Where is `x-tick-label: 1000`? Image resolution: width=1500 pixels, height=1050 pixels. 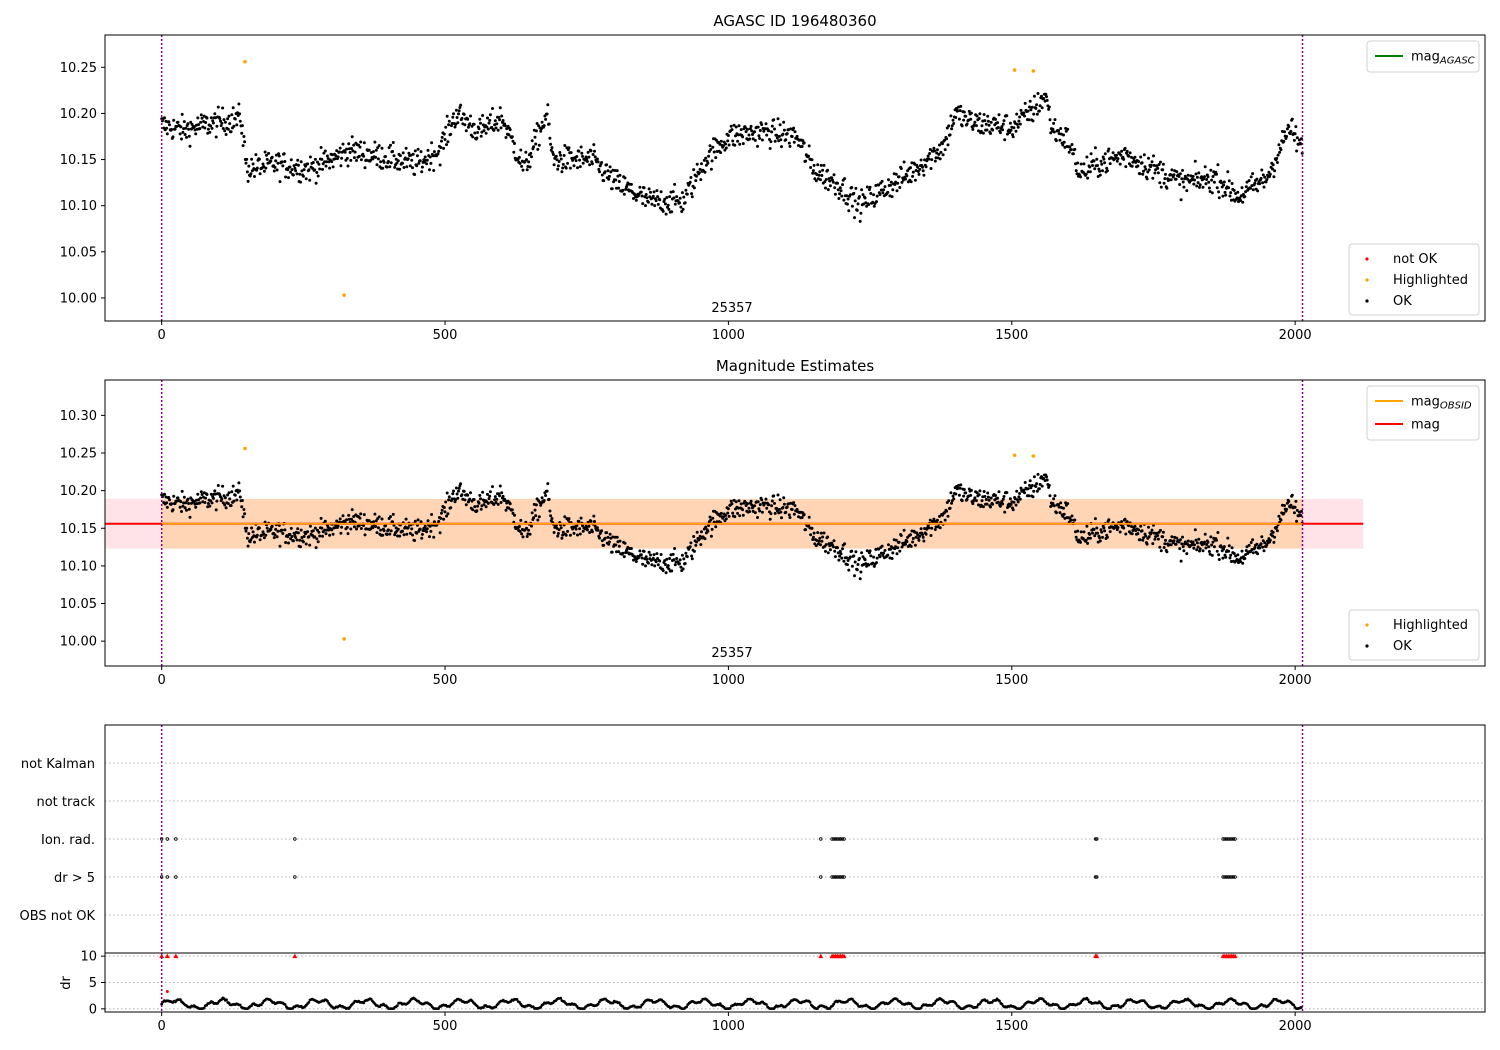
x-tick-label: 1000 is located at coordinates (728, 680).